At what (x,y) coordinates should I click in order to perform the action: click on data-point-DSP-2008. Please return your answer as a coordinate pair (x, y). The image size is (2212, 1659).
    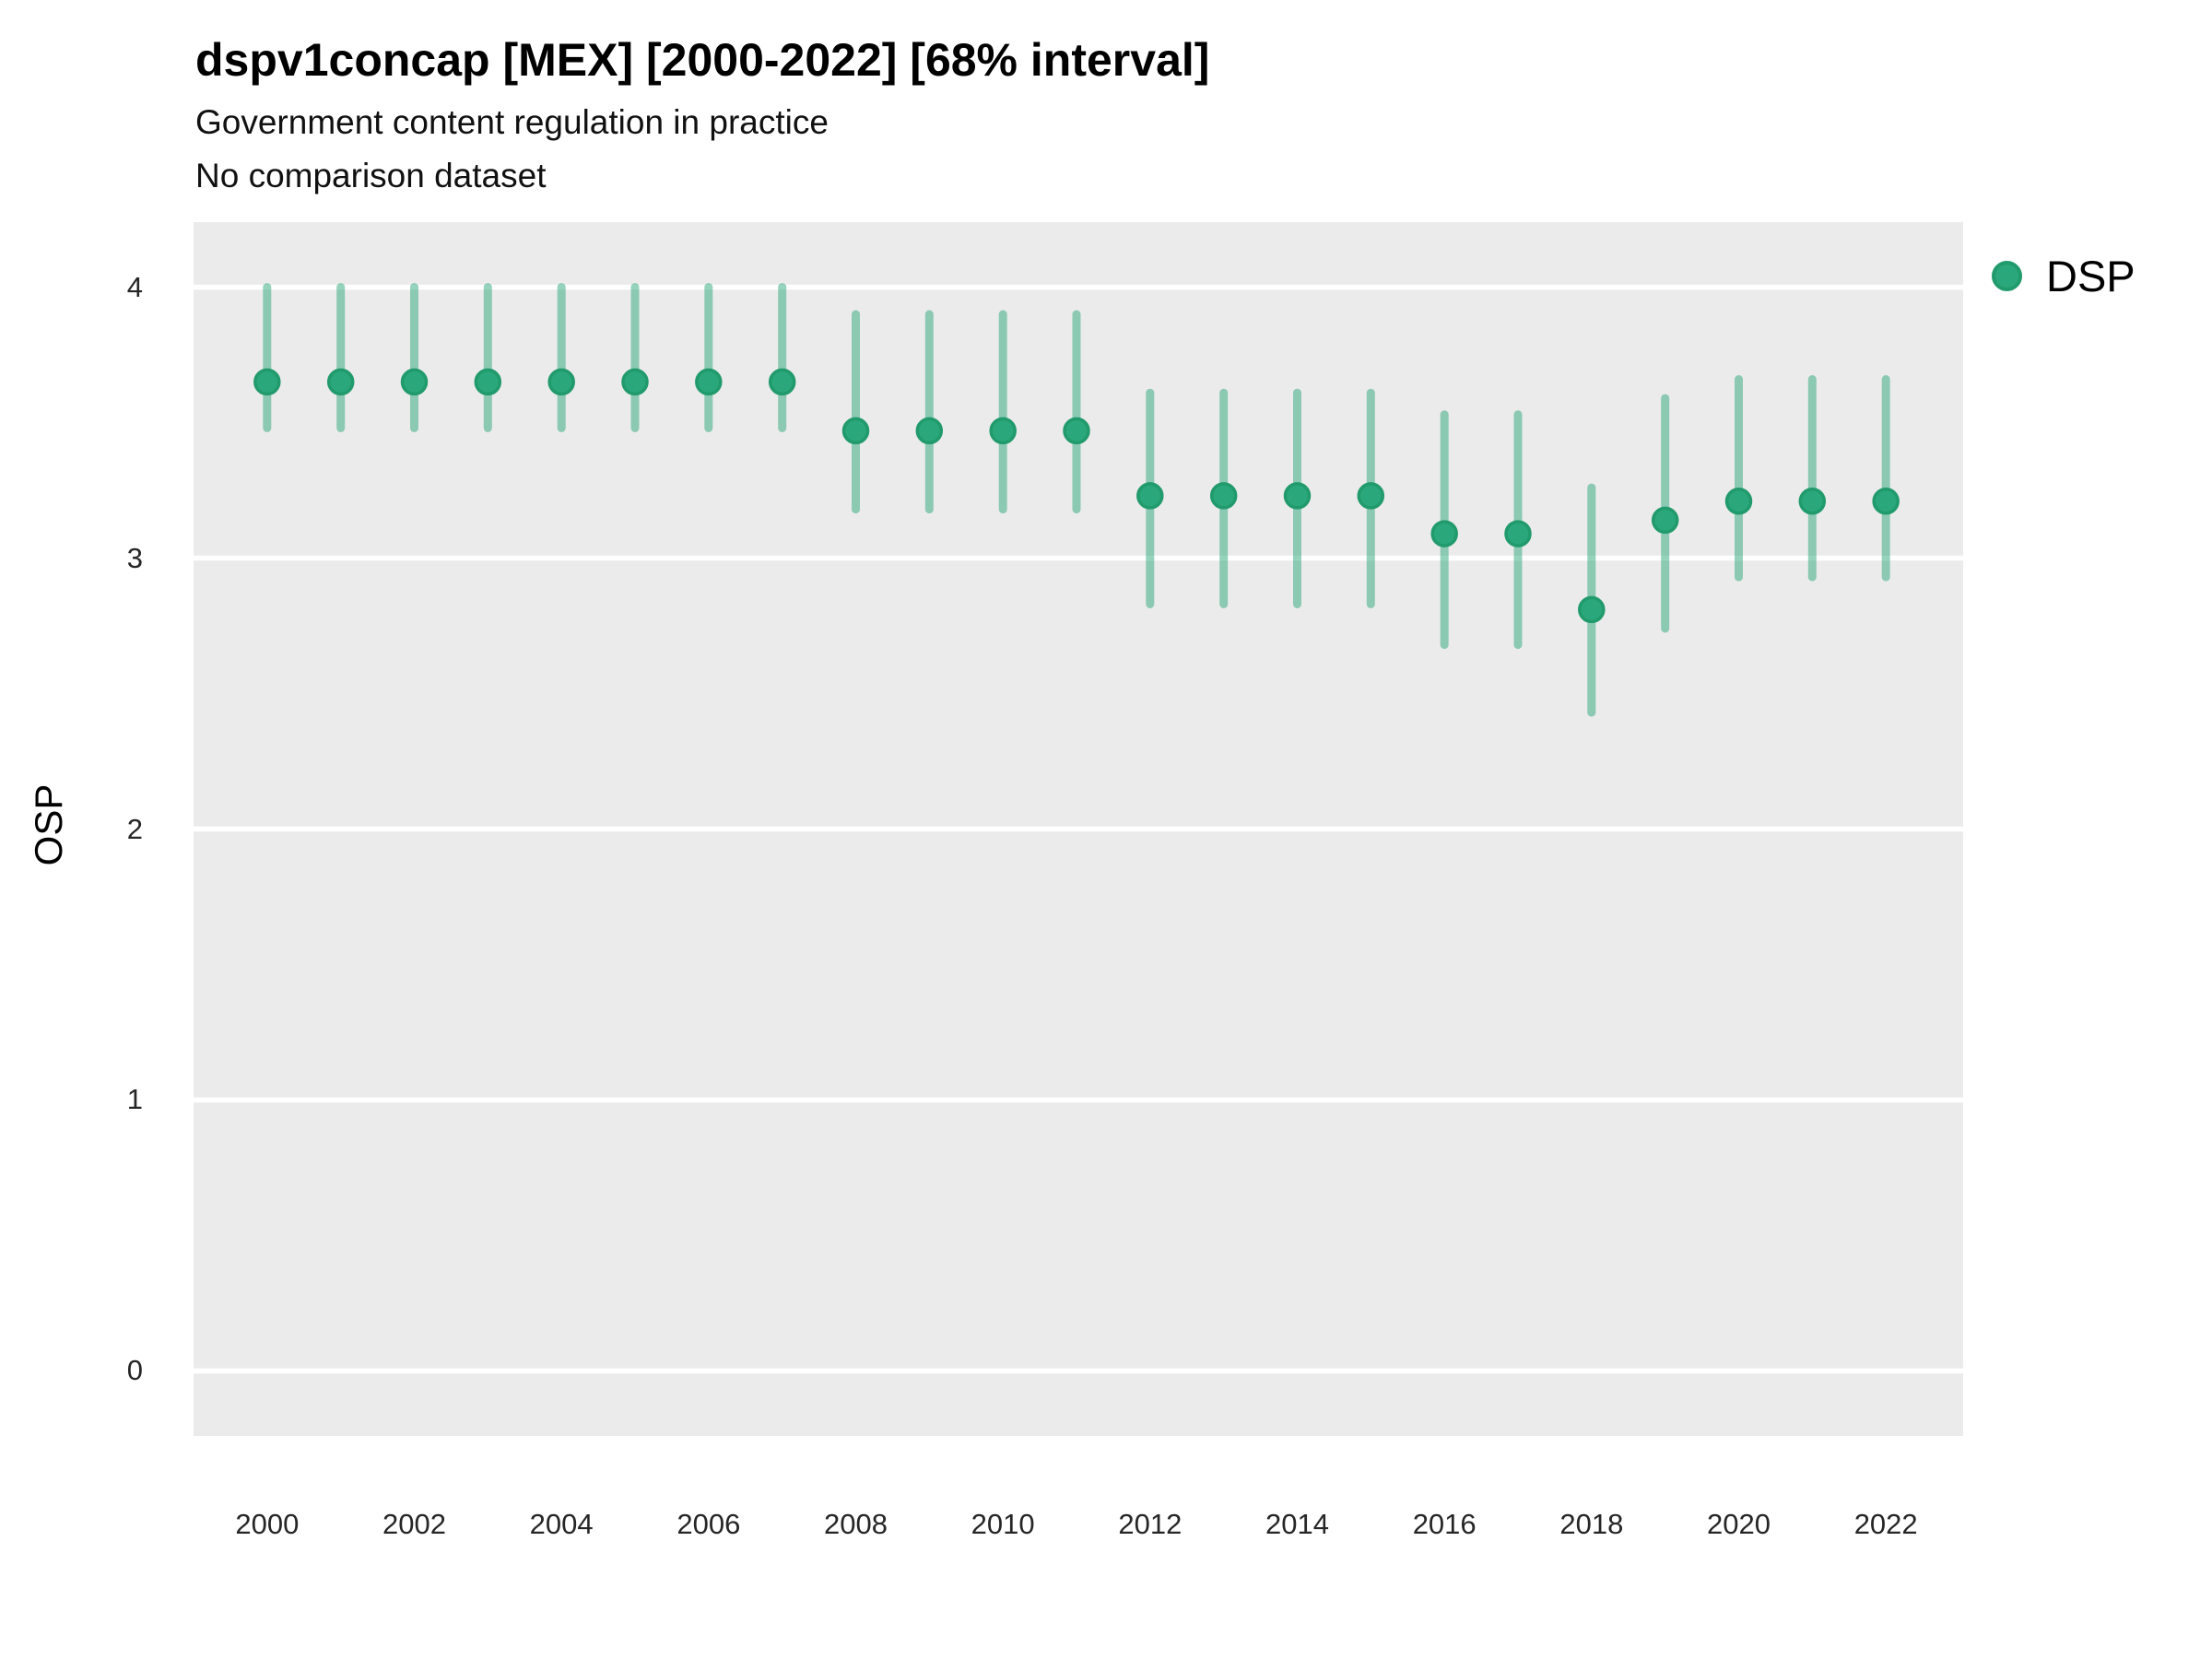
    Looking at the image, I should click on (855, 431).